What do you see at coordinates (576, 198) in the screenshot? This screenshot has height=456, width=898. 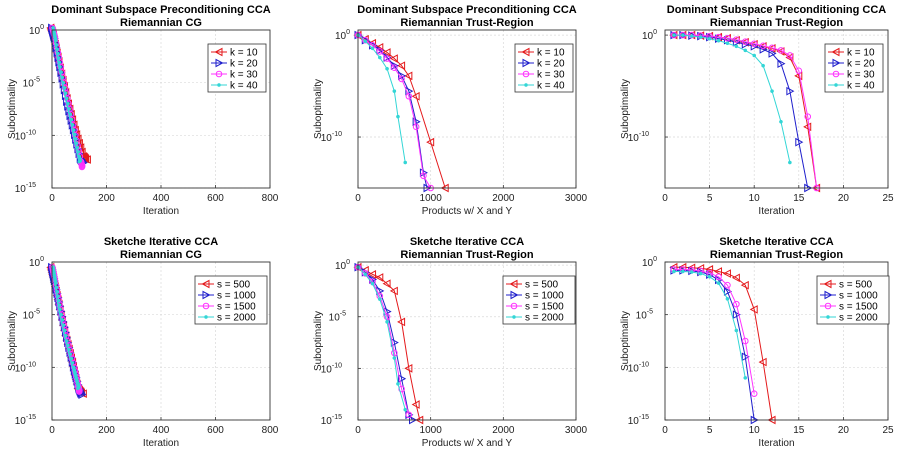 I see `x-tick-label: 3000` at bounding box center [576, 198].